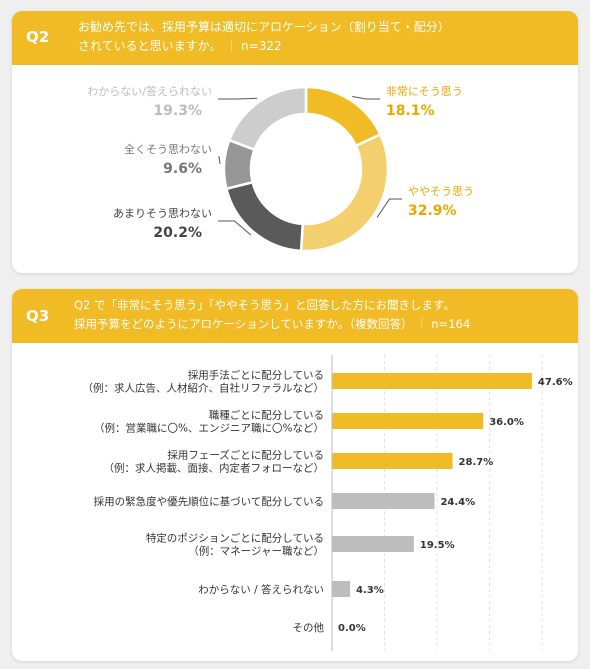 The width and height of the screenshot is (590, 669). Describe the element at coordinates (437, 545) in the screenshot. I see `bar-value-4: 19.5%` at that location.